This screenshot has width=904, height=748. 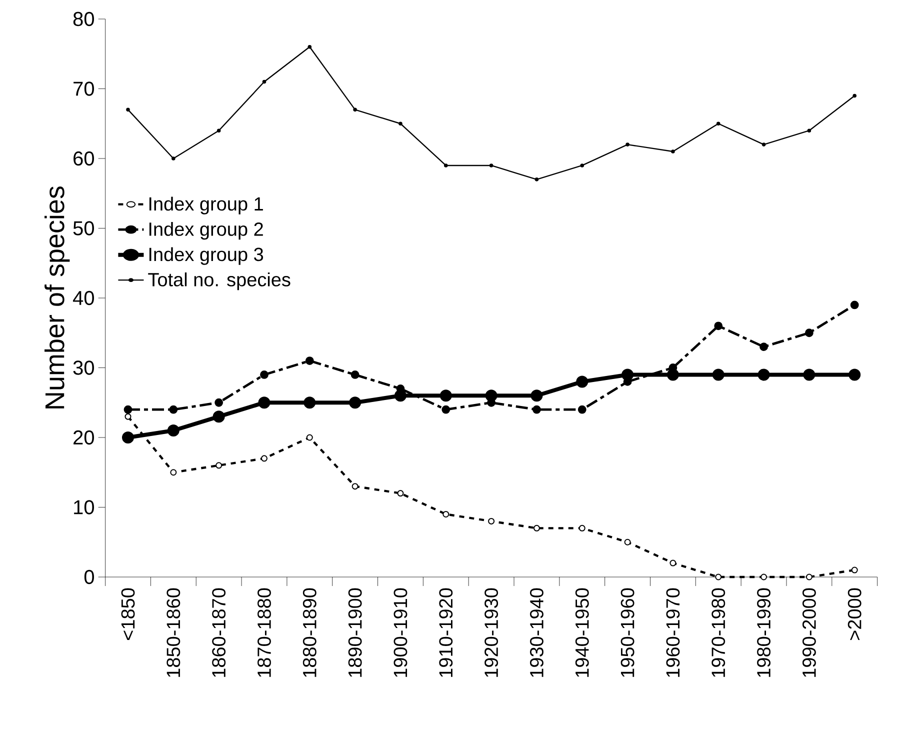 What do you see at coordinates (309, 632) in the screenshot?
I see `x-tick-label: 1880-1890` at bounding box center [309, 632].